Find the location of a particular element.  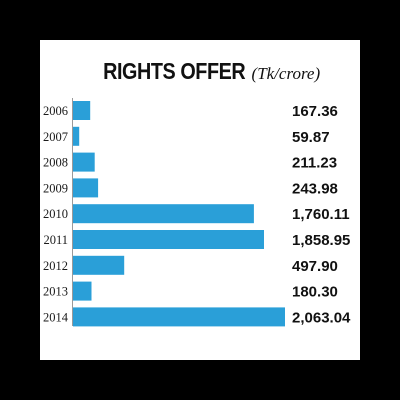

value-label-2006: 167.36 is located at coordinates (315, 111).